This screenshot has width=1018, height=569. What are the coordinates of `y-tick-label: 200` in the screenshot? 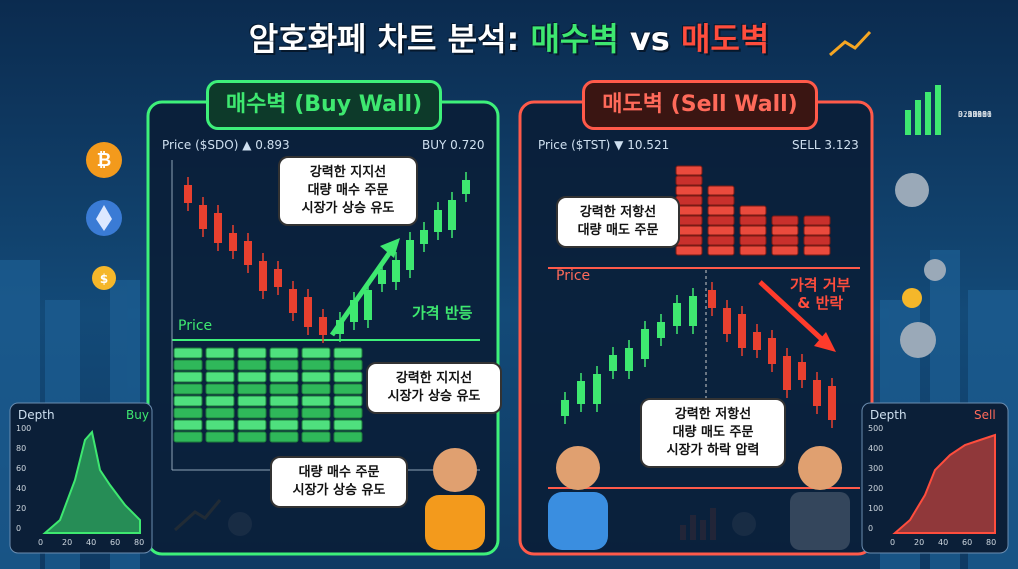 It's located at (876, 488).